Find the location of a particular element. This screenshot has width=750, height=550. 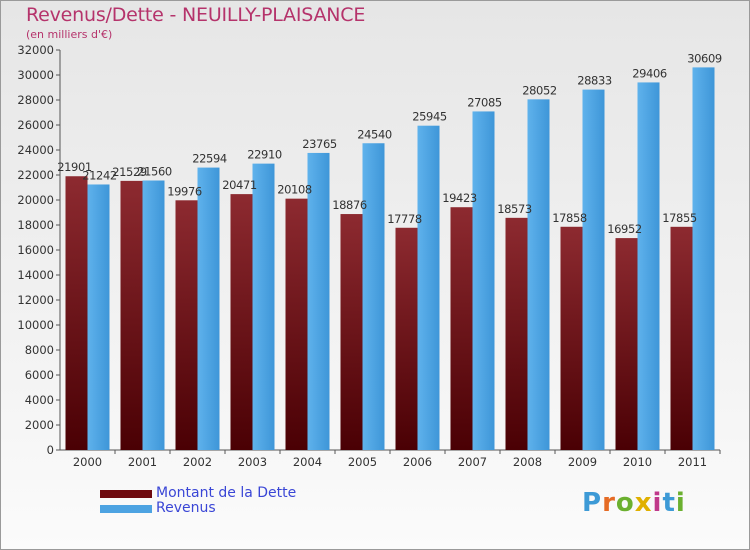

y-tick-label: 10000 is located at coordinates (35, 325).